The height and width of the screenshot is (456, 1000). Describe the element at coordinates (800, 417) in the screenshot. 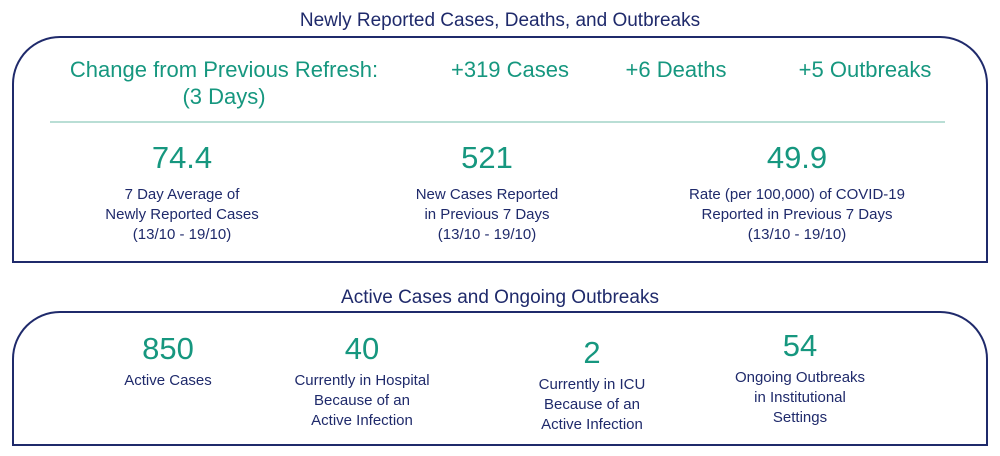

I see `metric-desc-line3: Settings` at that location.